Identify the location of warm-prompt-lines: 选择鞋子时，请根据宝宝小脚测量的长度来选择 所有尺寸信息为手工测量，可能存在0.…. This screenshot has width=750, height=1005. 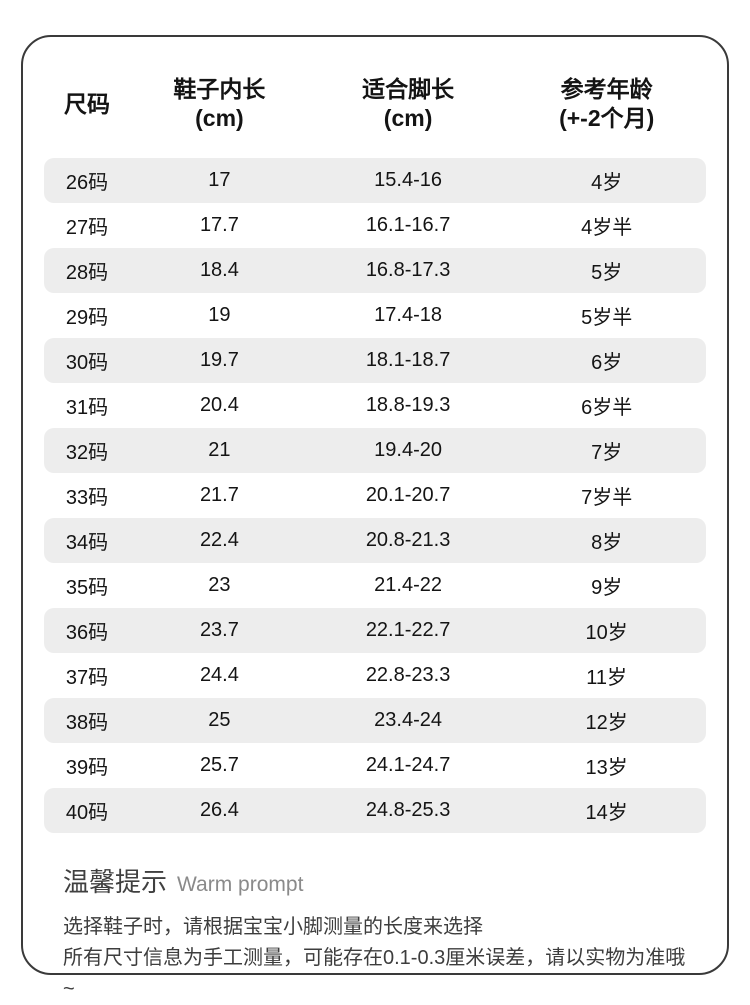
(375, 958).